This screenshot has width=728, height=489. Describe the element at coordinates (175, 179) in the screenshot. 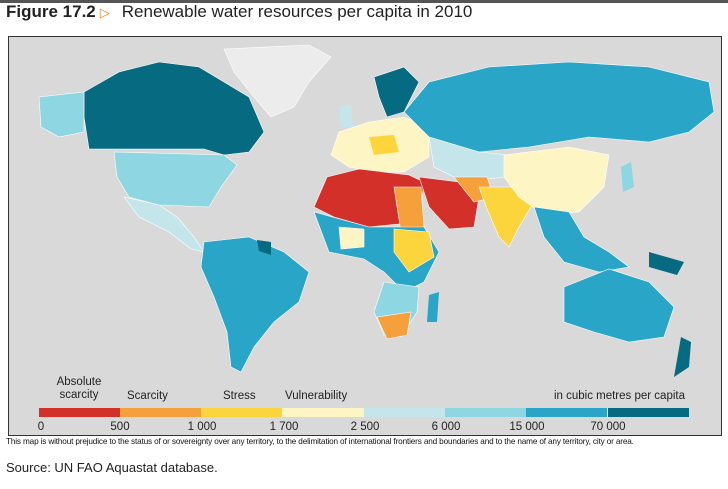

I see `region-usa` at that location.